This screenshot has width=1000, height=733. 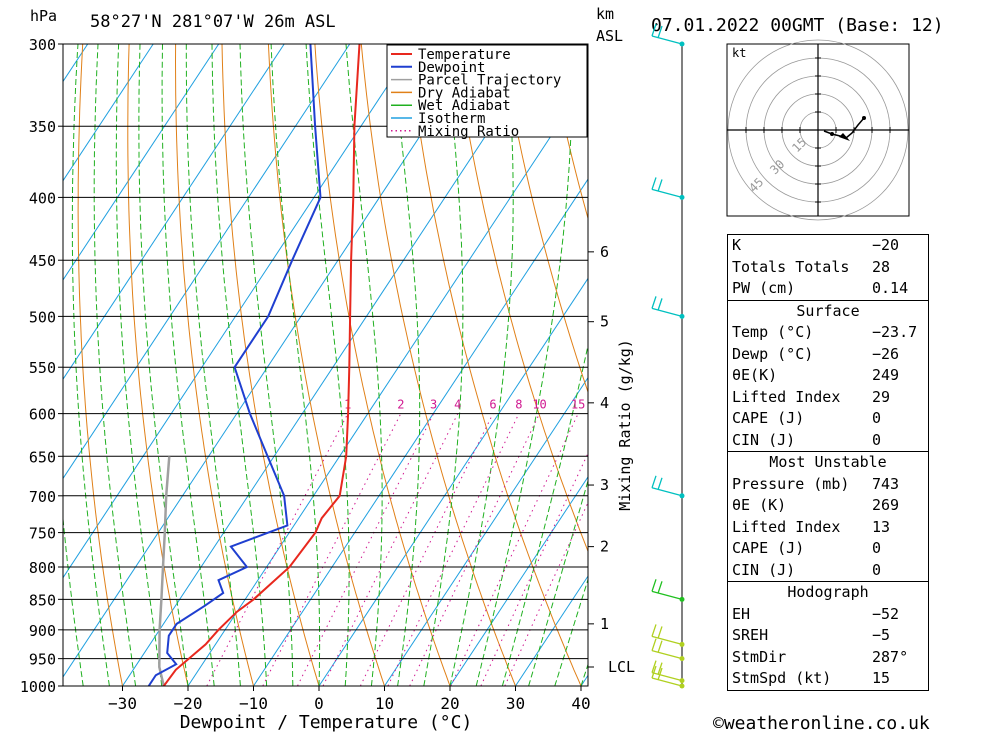 What do you see at coordinates (621, 667) in the screenshot?
I see `lcl-label: LCL` at bounding box center [621, 667].